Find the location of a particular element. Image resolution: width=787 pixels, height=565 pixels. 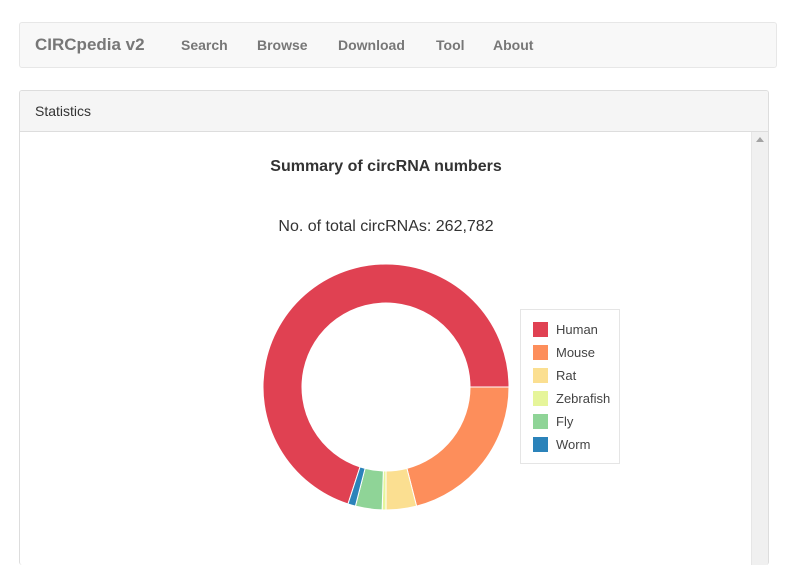

legend-swatch-worm is located at coordinates (540, 444).